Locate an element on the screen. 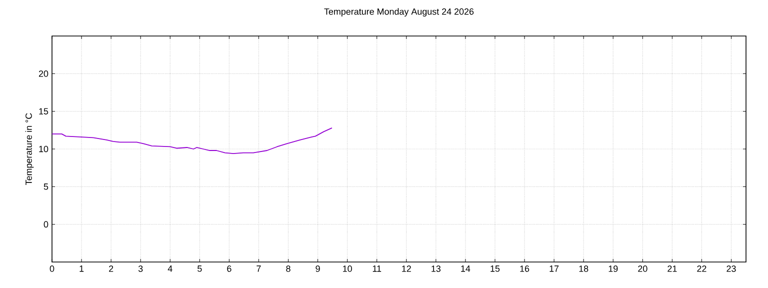 This screenshot has height=288, width=768. x-tick-label: 10 is located at coordinates (347, 269).